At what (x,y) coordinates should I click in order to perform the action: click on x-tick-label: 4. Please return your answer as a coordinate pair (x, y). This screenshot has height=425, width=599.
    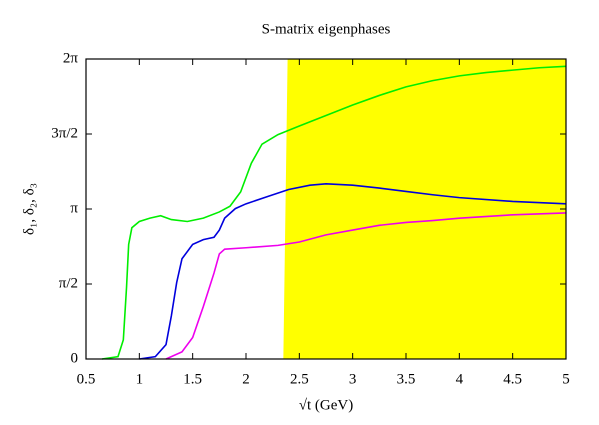
    Looking at the image, I should click on (460, 379).